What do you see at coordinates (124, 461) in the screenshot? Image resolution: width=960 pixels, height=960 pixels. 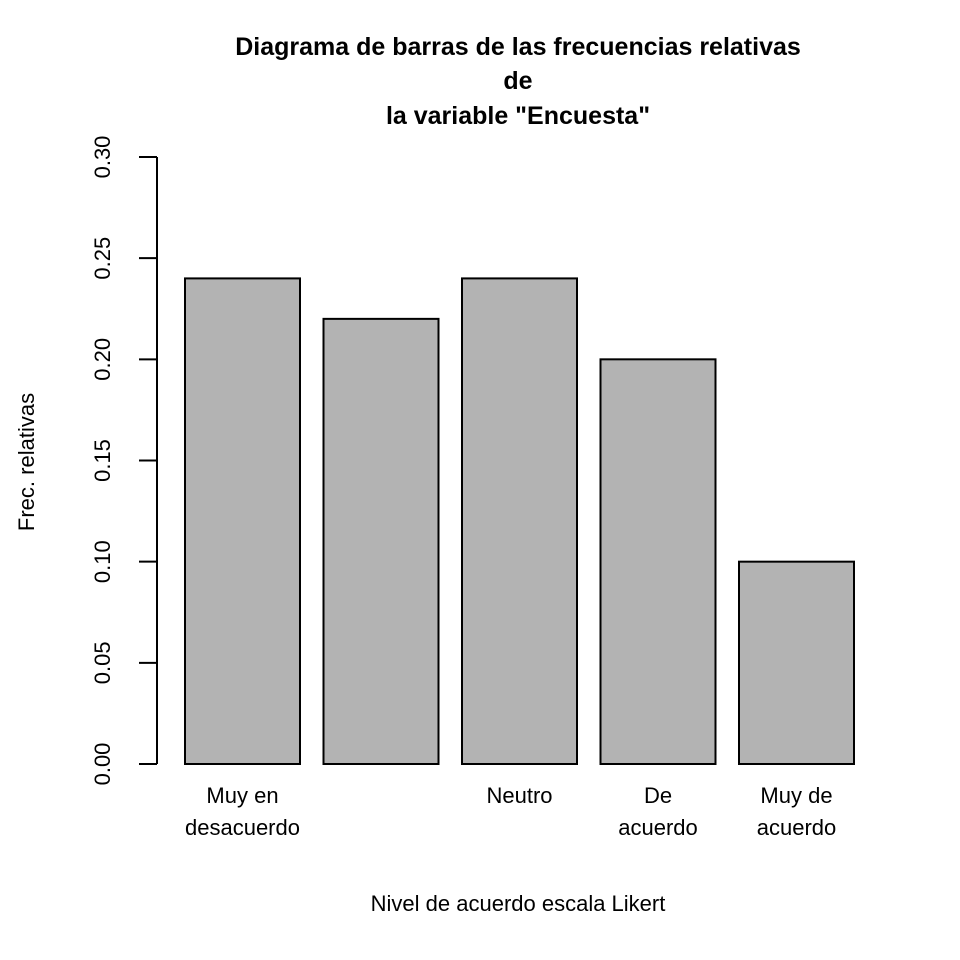 I see `y-axis: 0.00 0.05 0.10 0.15 0.20 0.25 0.30` at bounding box center [124, 461].